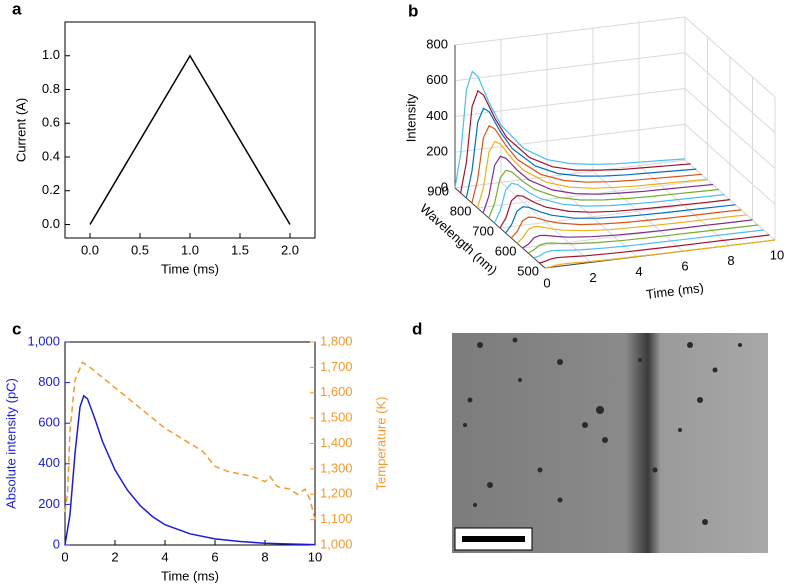 The image size is (788, 585). What do you see at coordinates (438, 190) in the screenshot?
I see `y-tick-label: 900` at bounding box center [438, 190].